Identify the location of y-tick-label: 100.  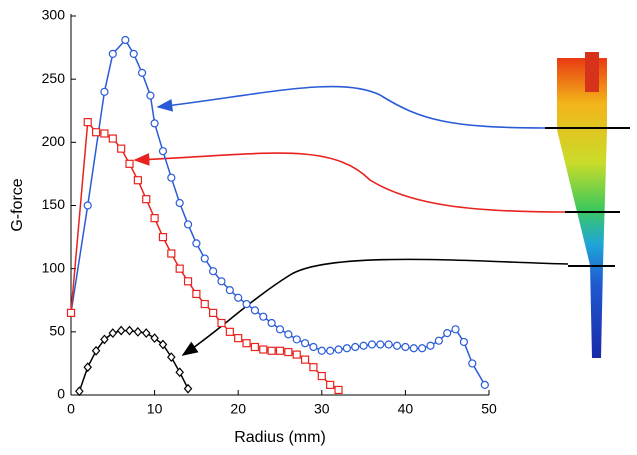
(54, 267).